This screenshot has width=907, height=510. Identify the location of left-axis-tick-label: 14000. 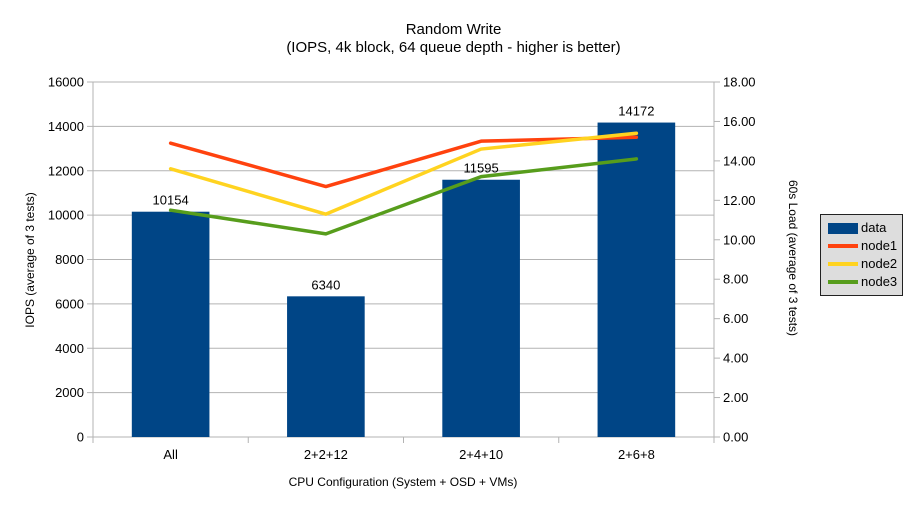
(66, 126).